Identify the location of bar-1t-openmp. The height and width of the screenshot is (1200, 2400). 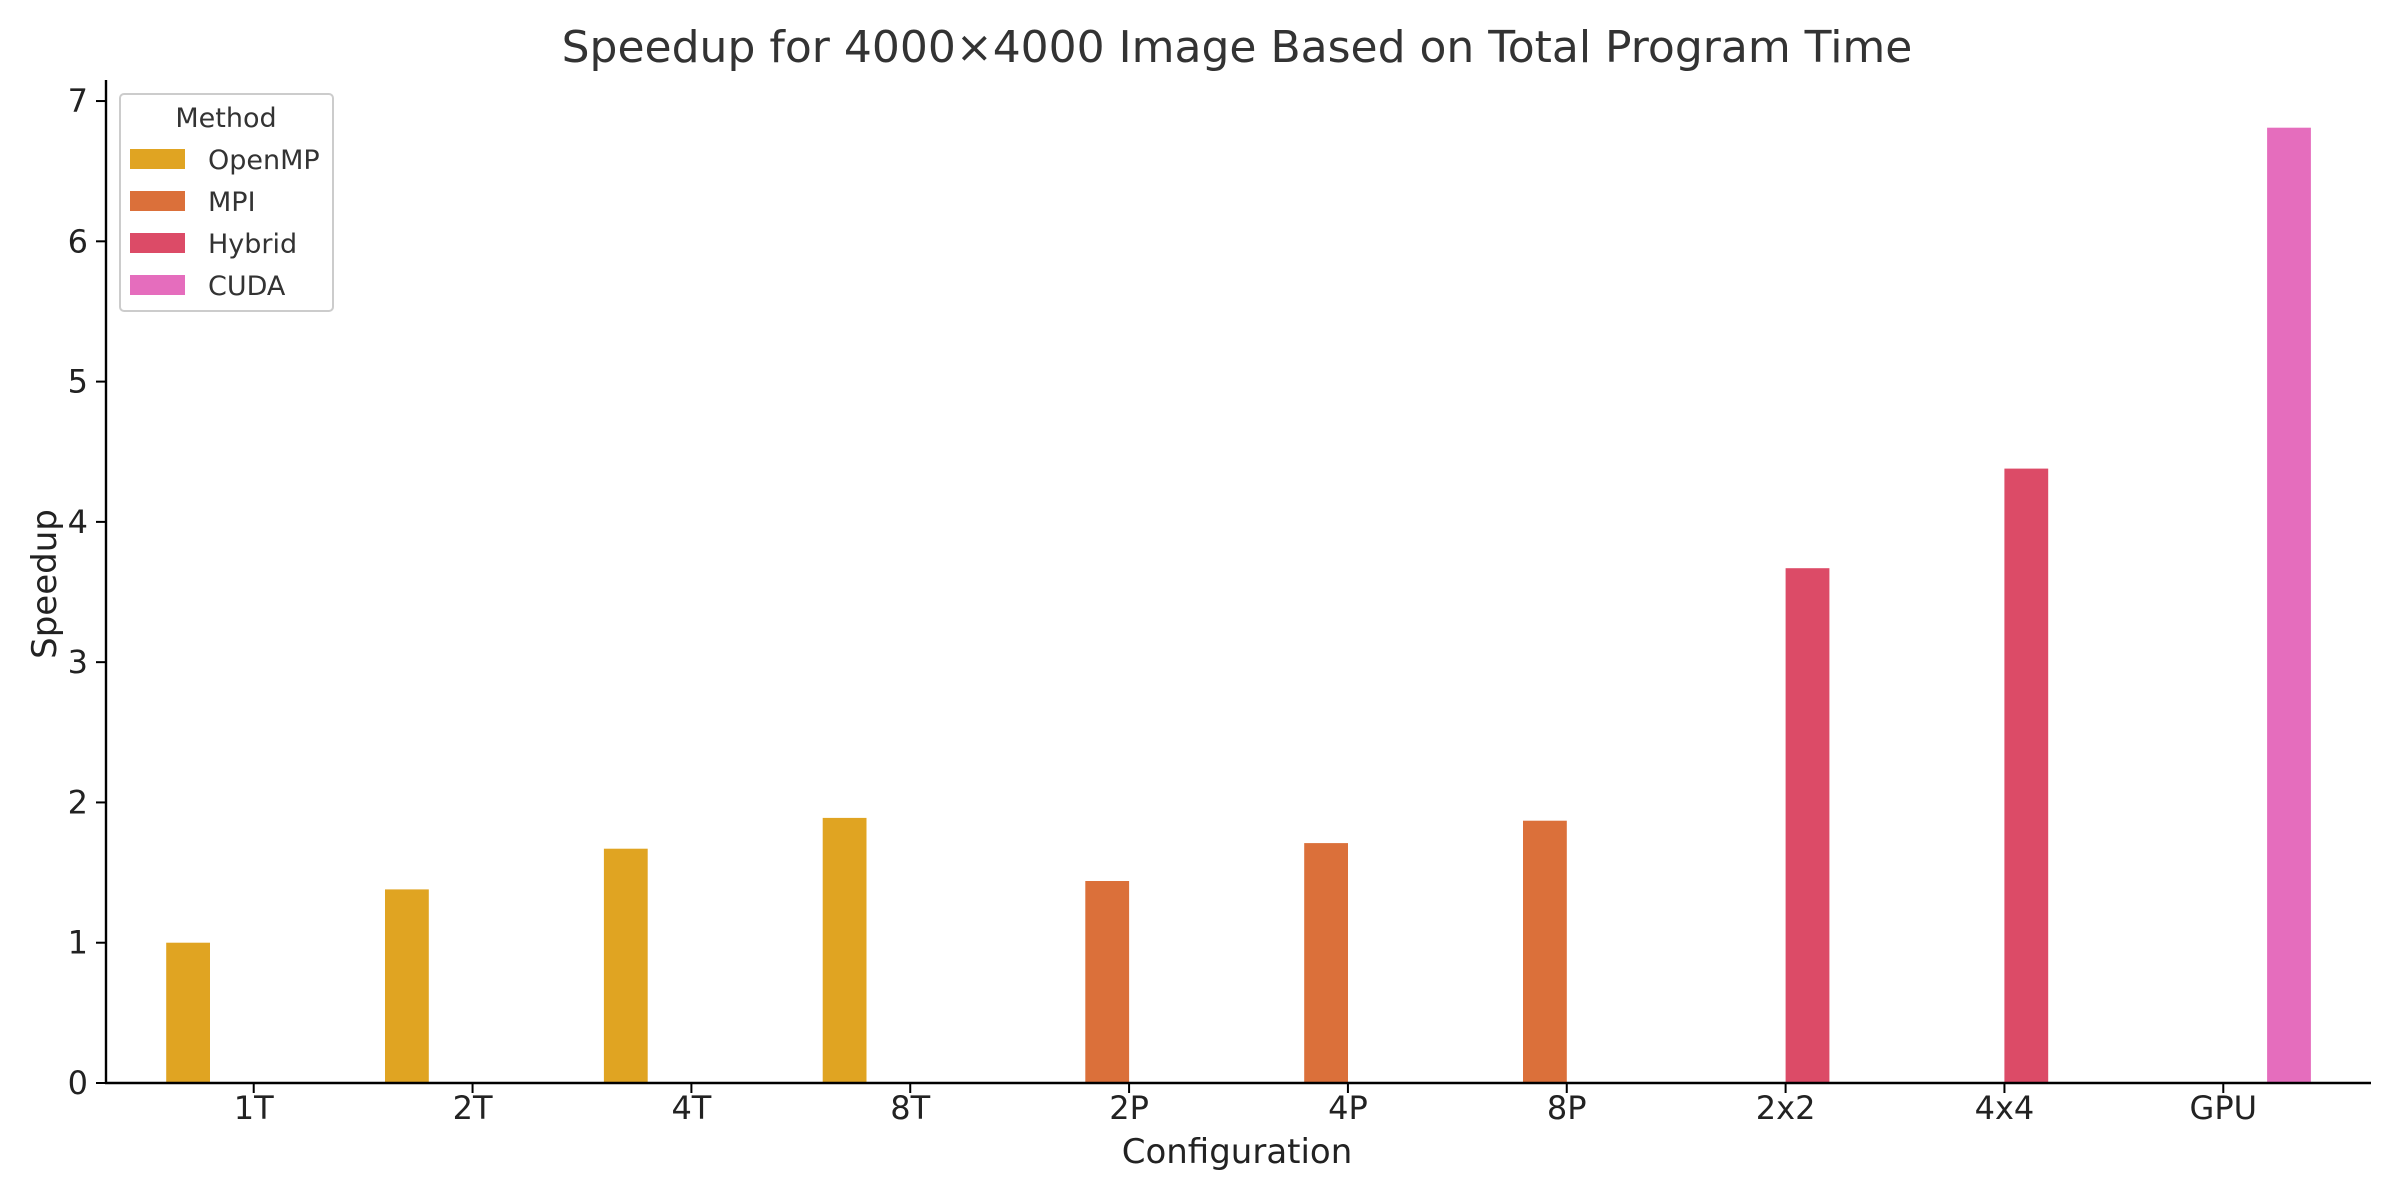
(188, 1012).